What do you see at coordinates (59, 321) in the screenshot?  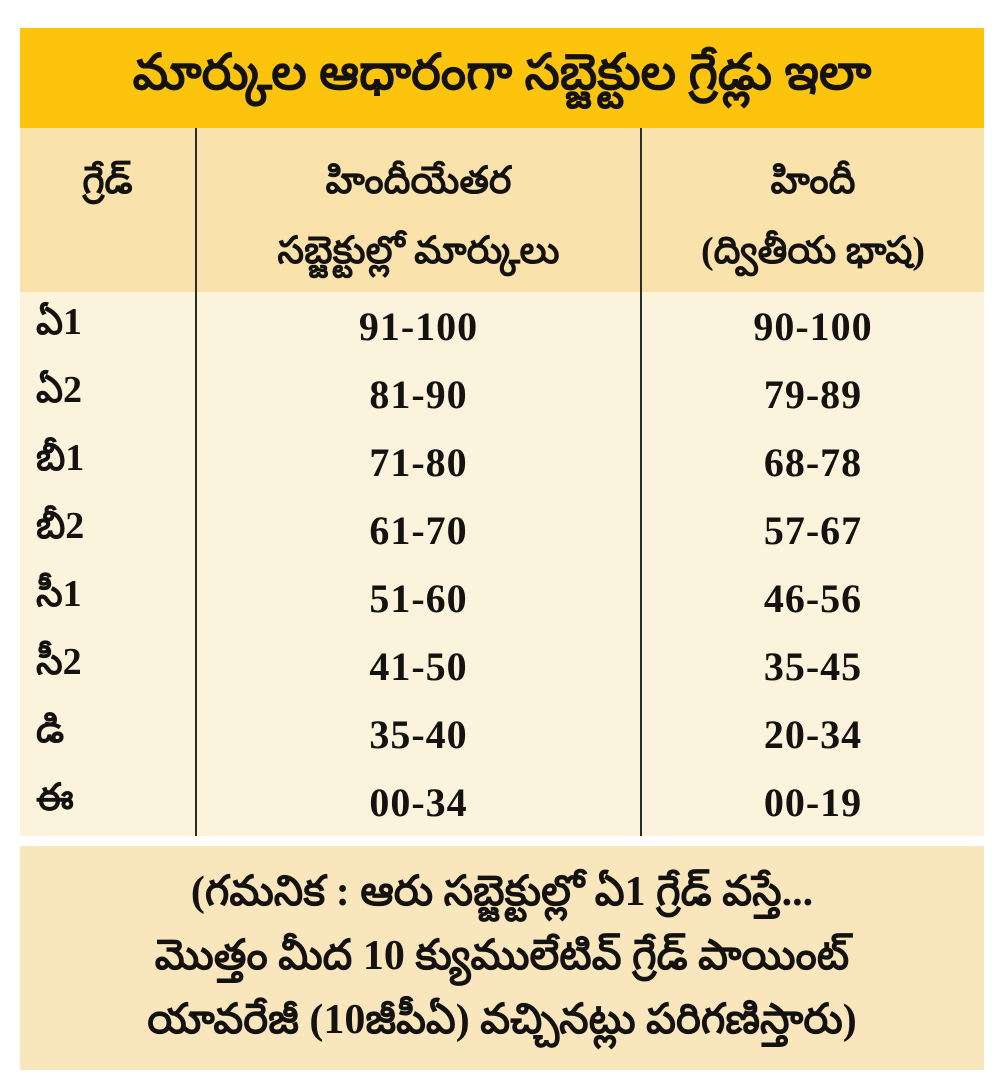 I see `grade-cell: ఏ1` at bounding box center [59, 321].